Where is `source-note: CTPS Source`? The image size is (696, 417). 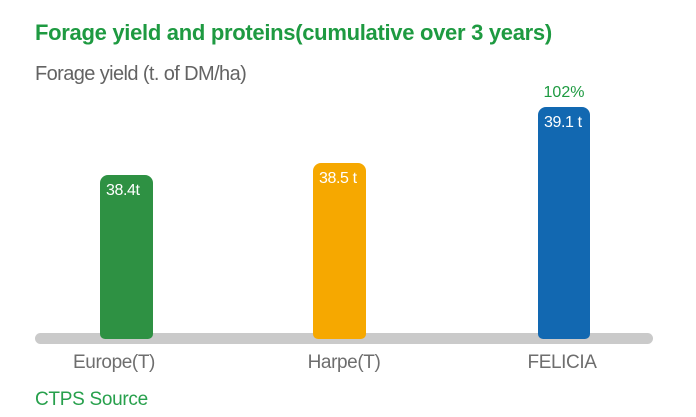 source-note: CTPS Source is located at coordinates (91, 399).